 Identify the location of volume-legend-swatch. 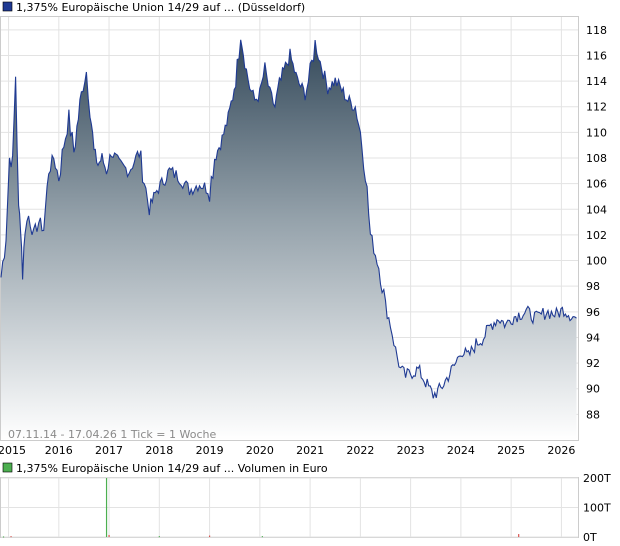
(7, 467).